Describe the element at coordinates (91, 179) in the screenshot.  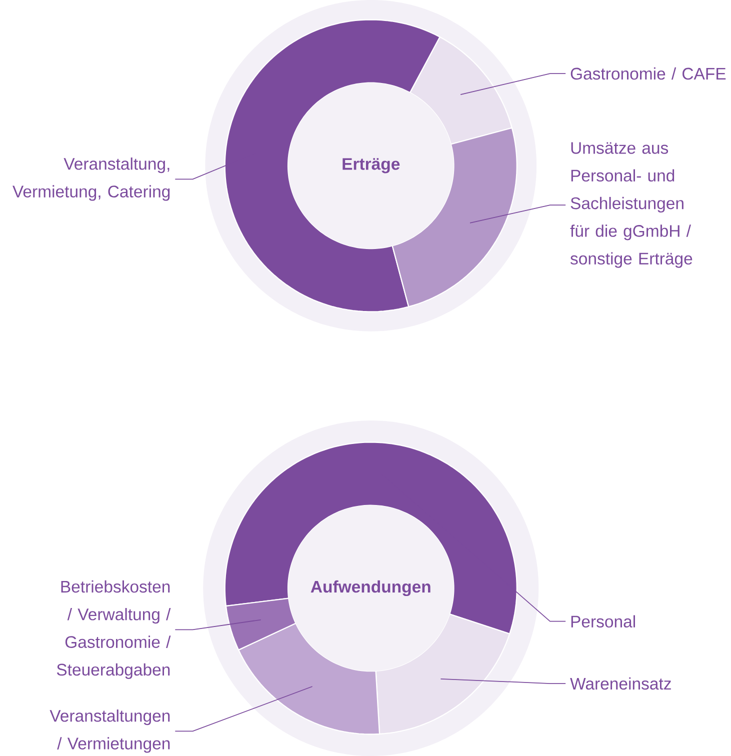
I see `slice-label: Veranstaltung, Vermietung, Catering` at that location.